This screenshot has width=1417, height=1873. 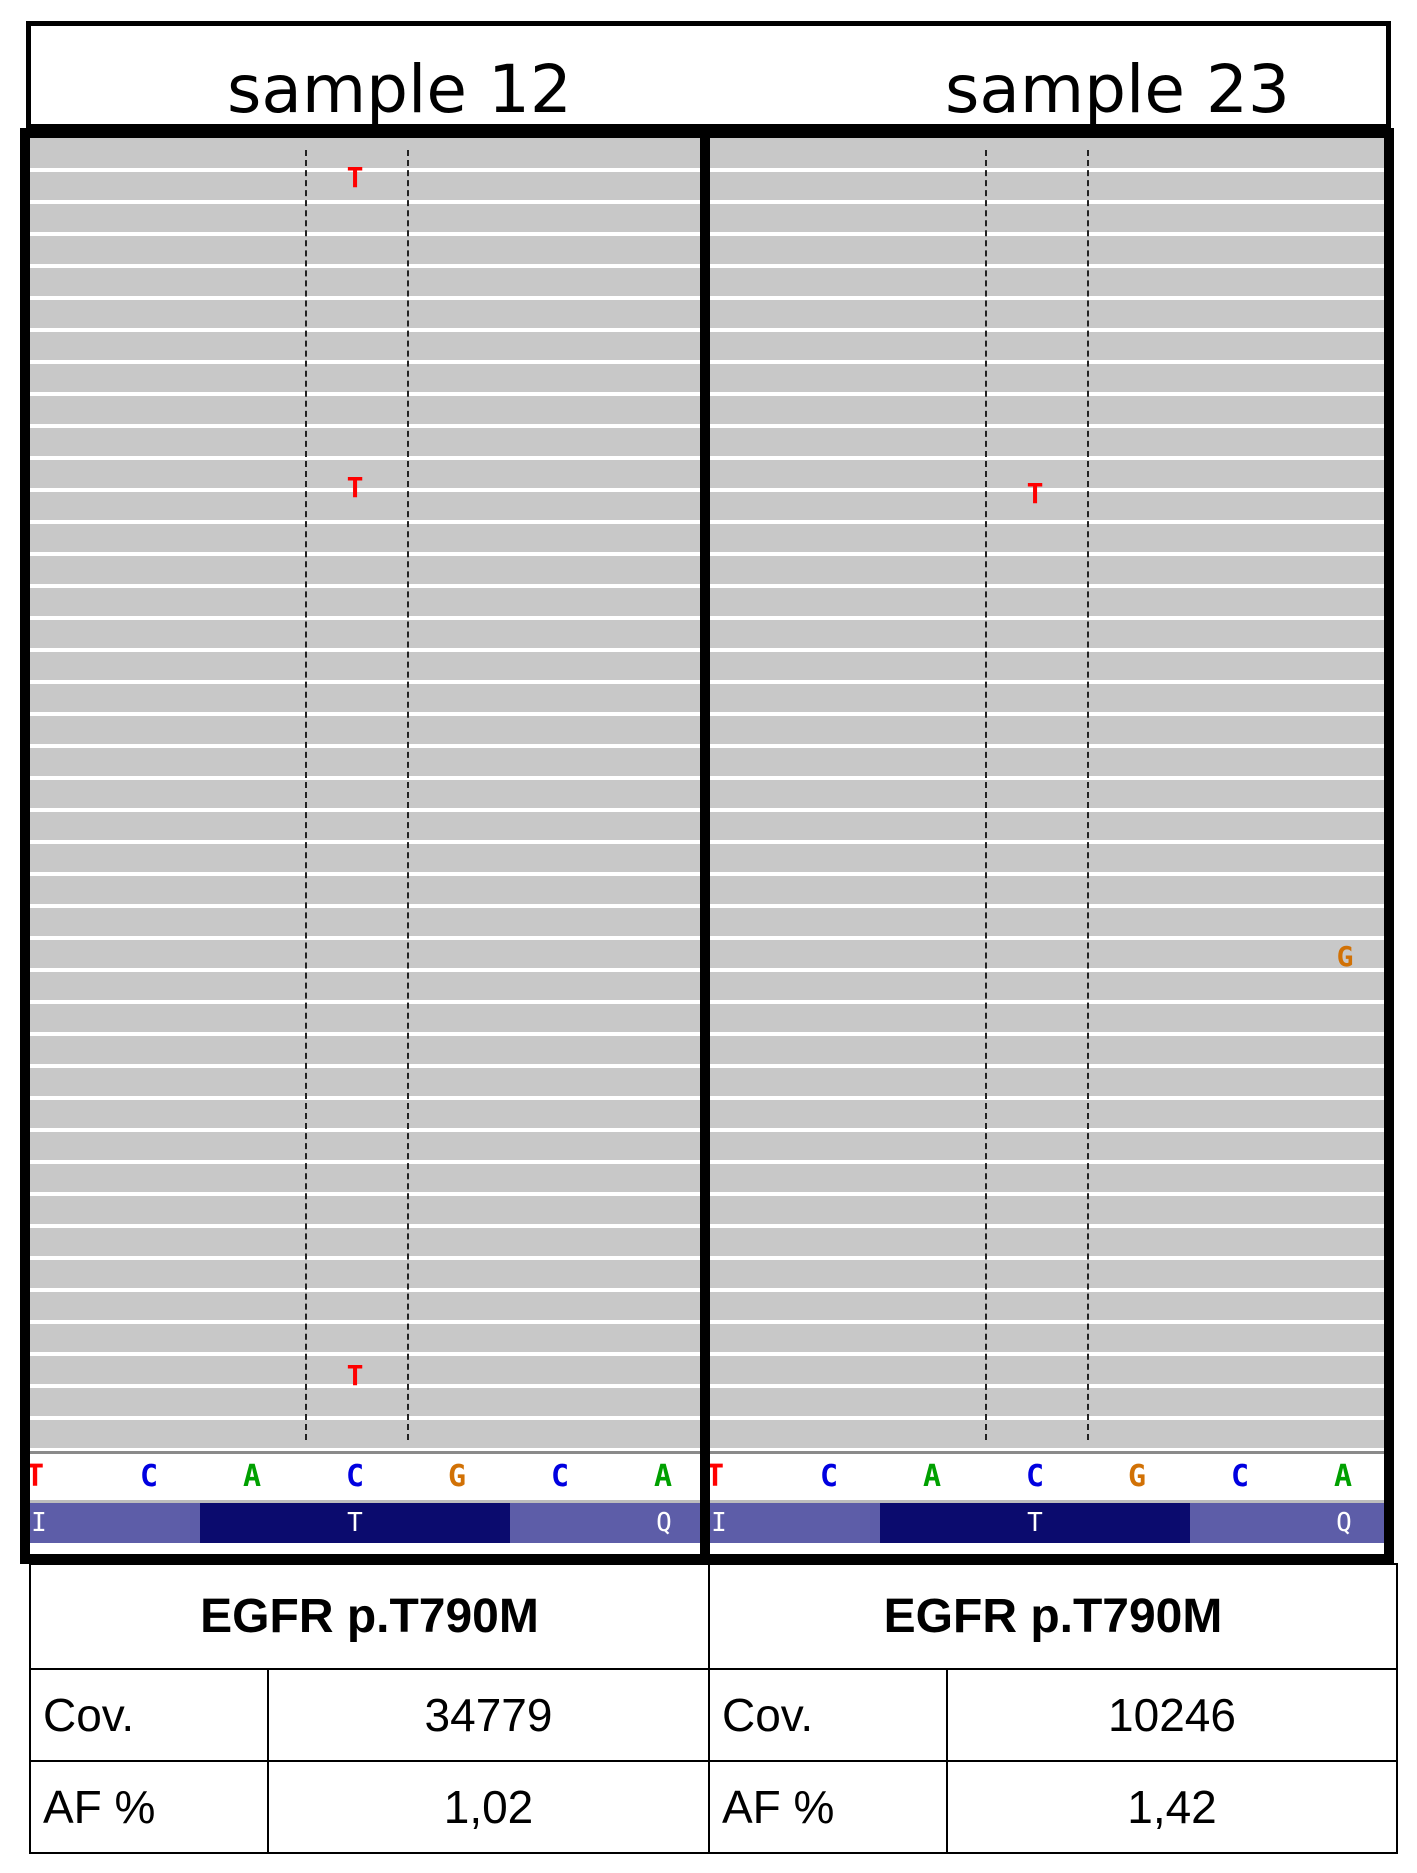 I want to click on amino-acid: Q, so click(x=664, y=1523).